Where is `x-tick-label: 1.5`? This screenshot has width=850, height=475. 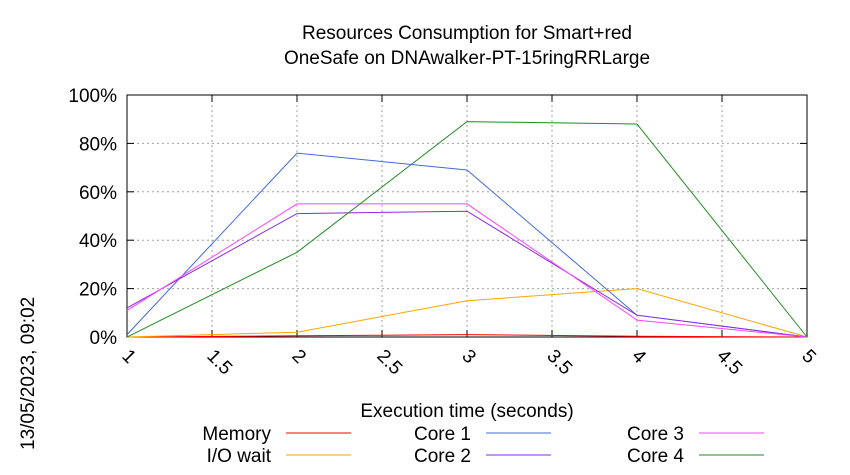 x-tick-label: 1.5 is located at coordinates (219, 363).